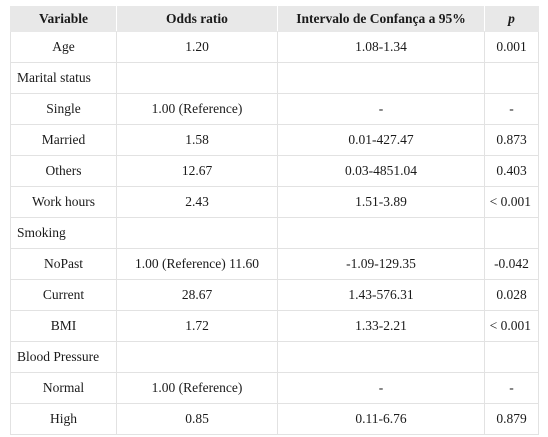 This screenshot has height=437, width=548. I want to click on header-p-value: p, so click(511, 19).